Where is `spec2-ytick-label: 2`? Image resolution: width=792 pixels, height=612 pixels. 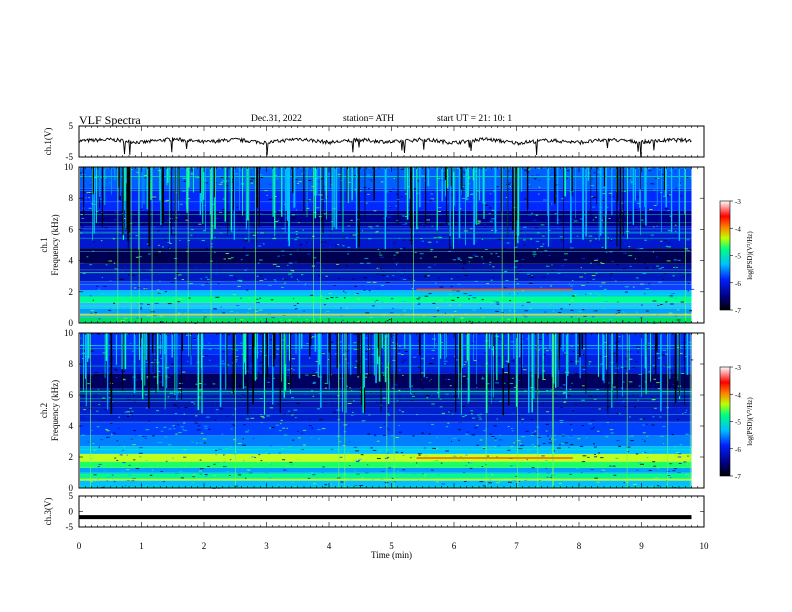
spec2-ytick-label: 2 is located at coordinates (71, 457).